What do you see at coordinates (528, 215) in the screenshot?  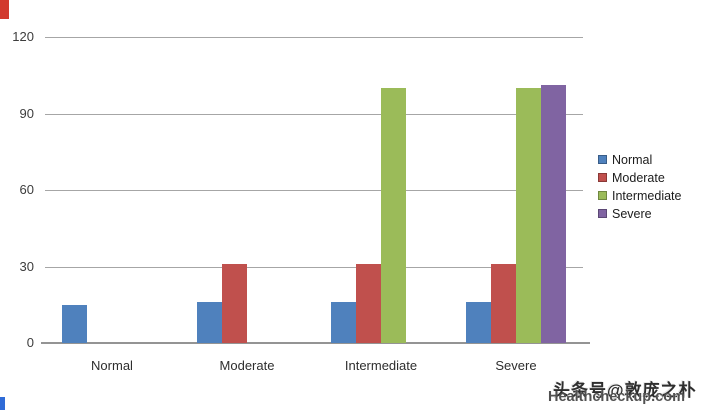 I see `bar-intermediate-severe` at bounding box center [528, 215].